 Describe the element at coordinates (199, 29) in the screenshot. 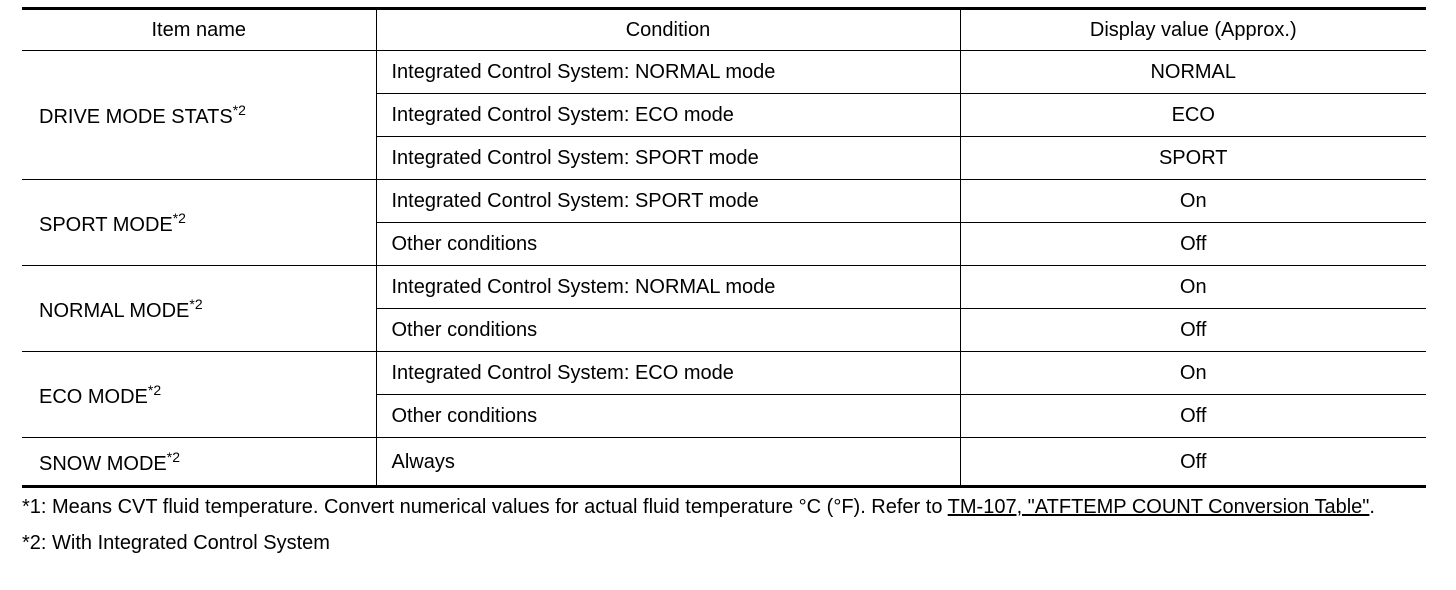

I see `header-cell: Item name` at that location.